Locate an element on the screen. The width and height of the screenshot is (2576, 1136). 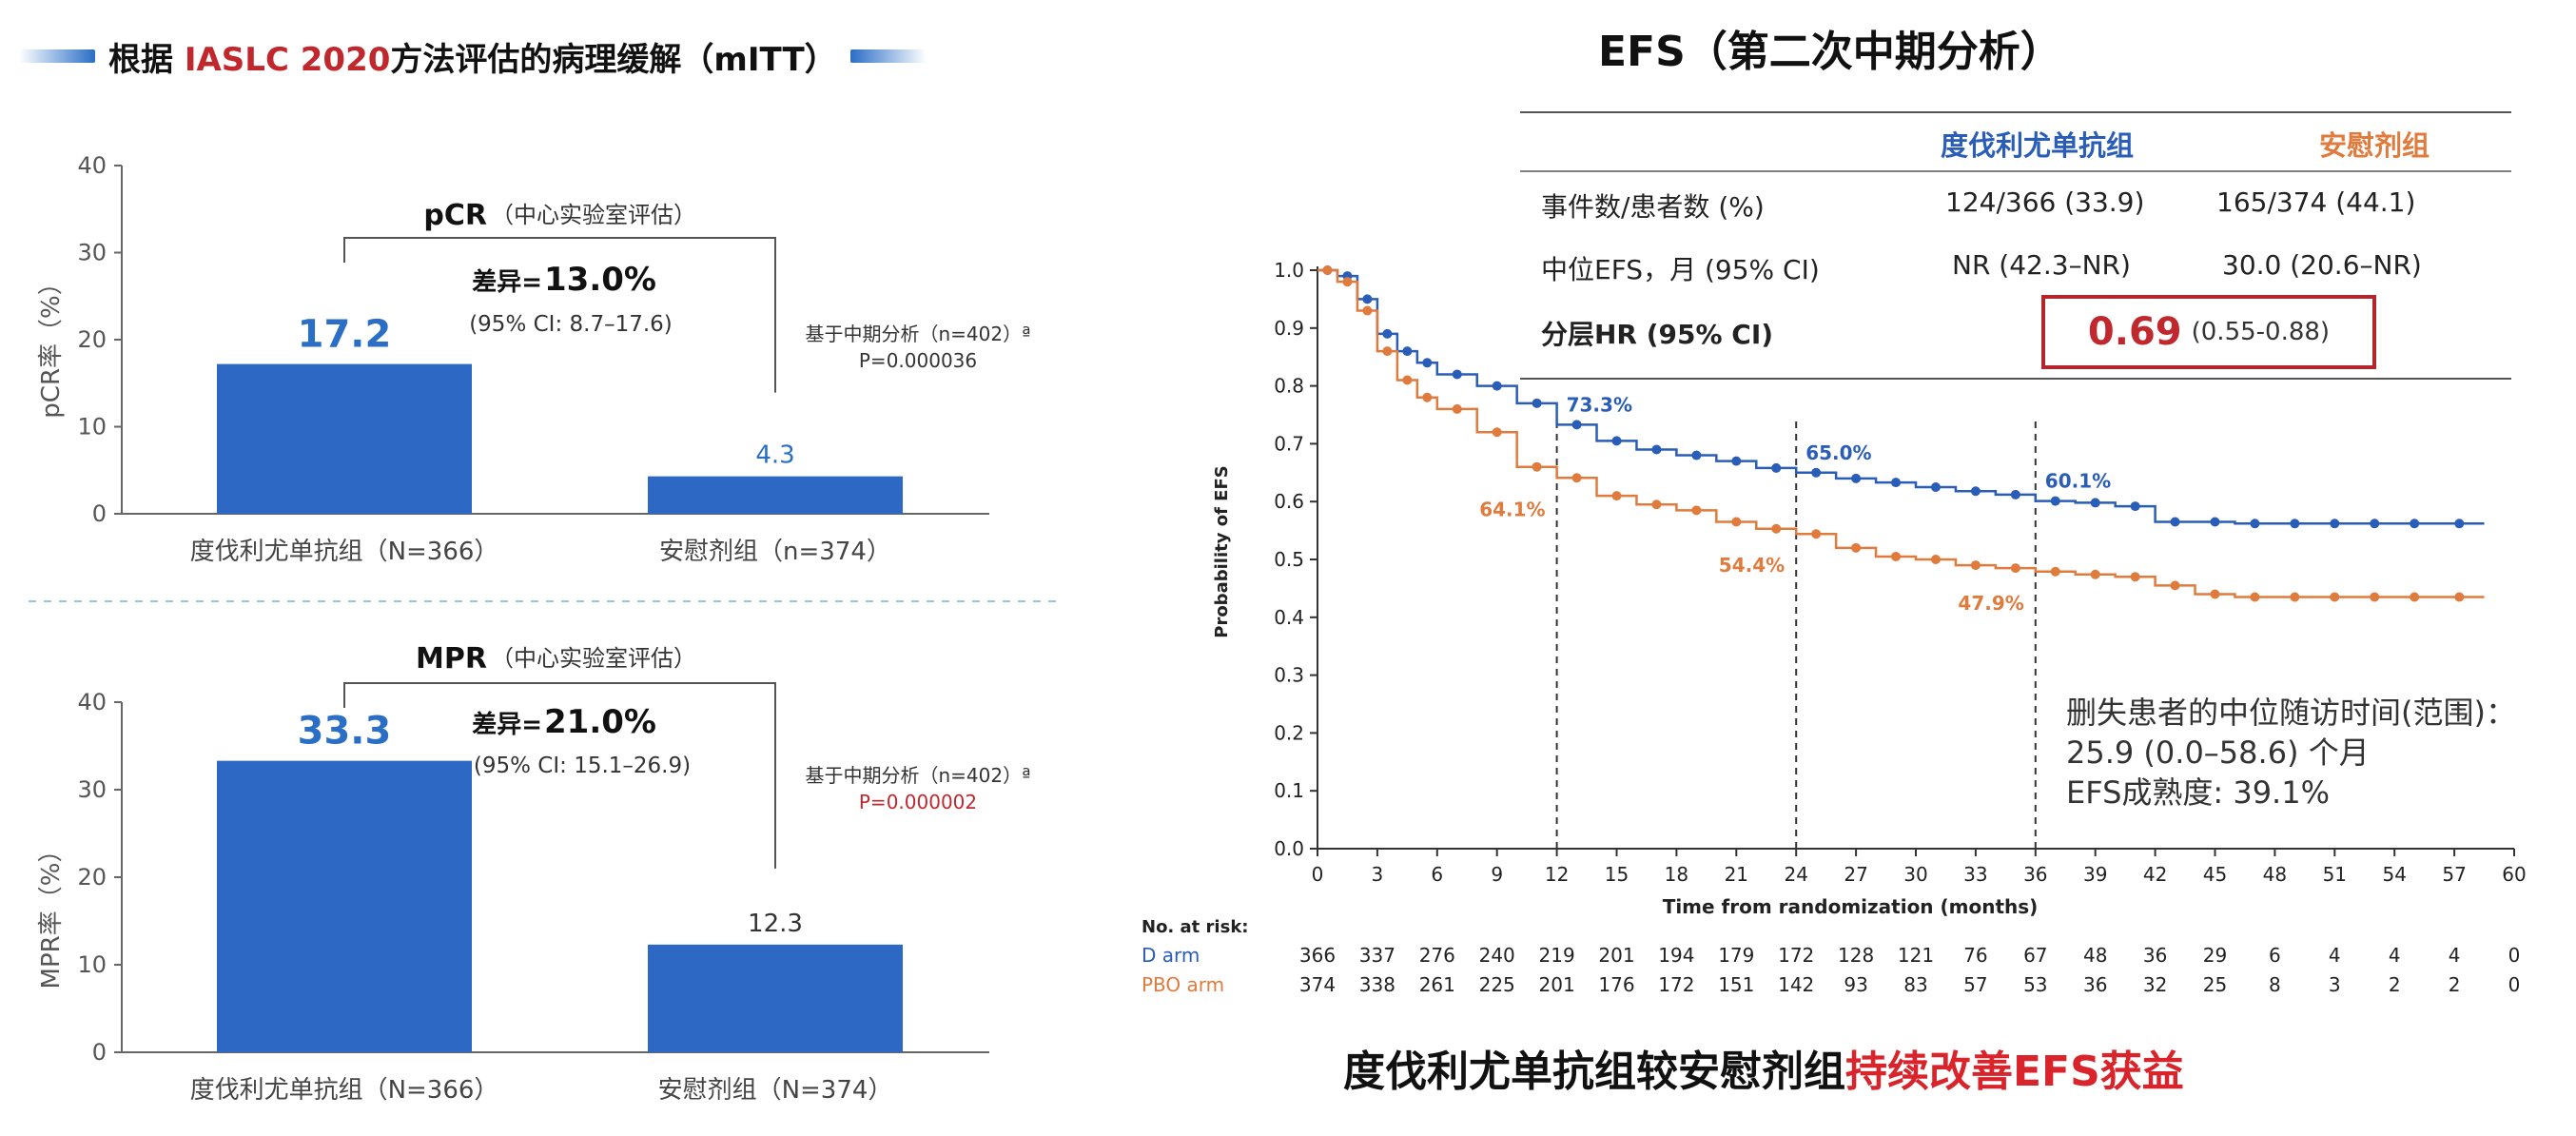
km-x-tick-label: 6 is located at coordinates (1437, 874).